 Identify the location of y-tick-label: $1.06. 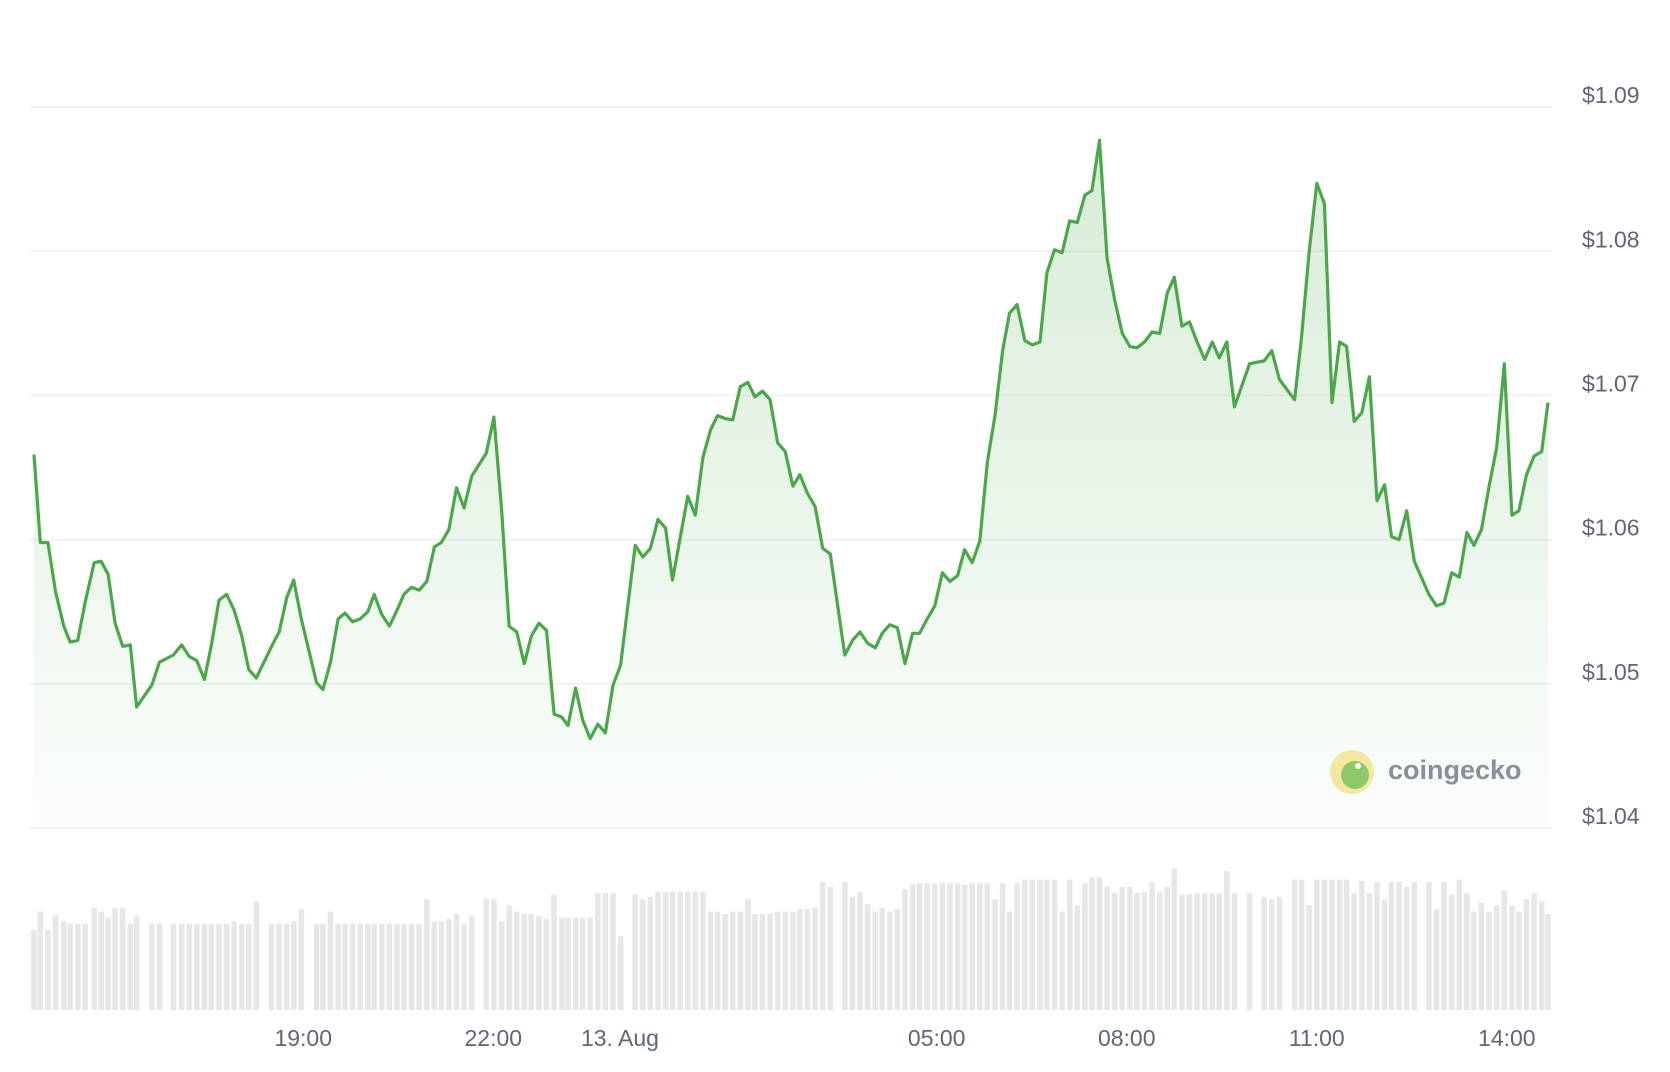
(1611, 528).